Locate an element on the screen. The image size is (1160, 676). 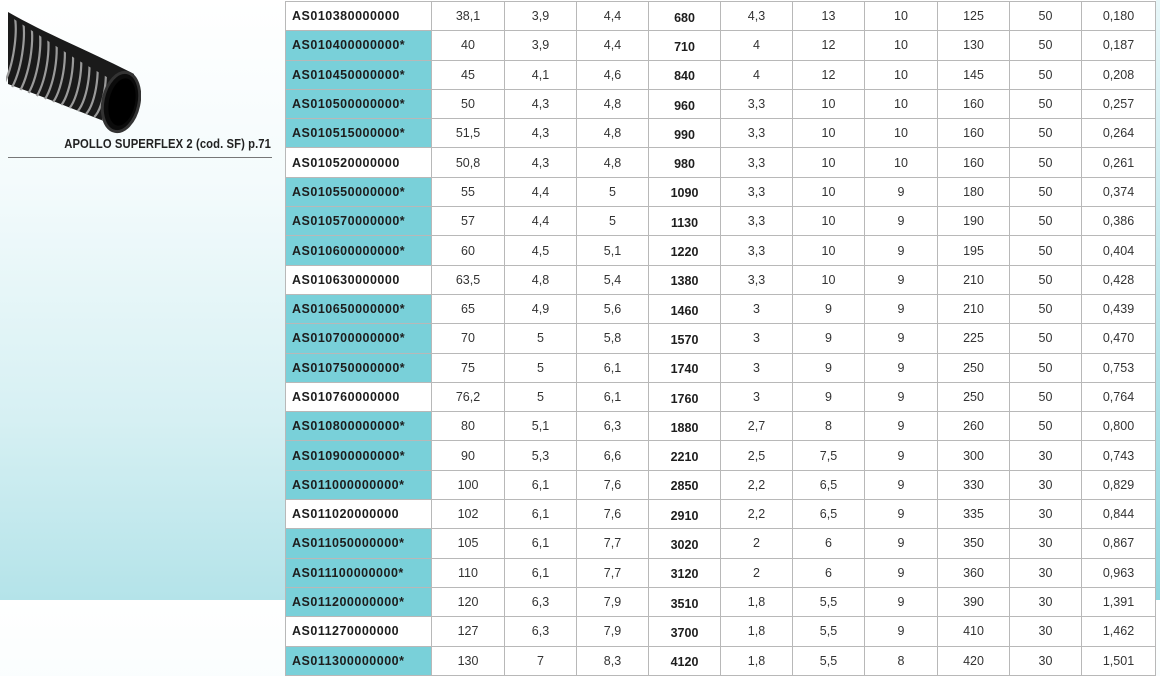
value-cell: 2850 is located at coordinates (684, 485).